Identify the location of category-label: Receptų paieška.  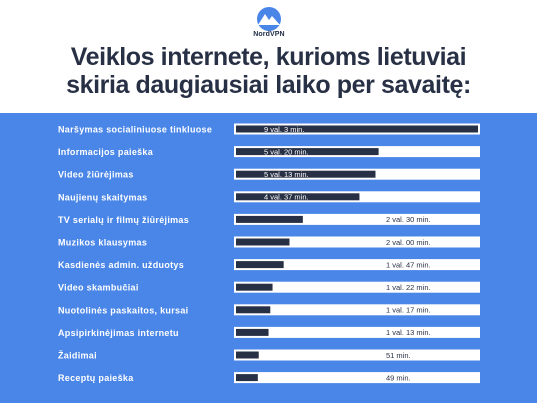
(96, 378).